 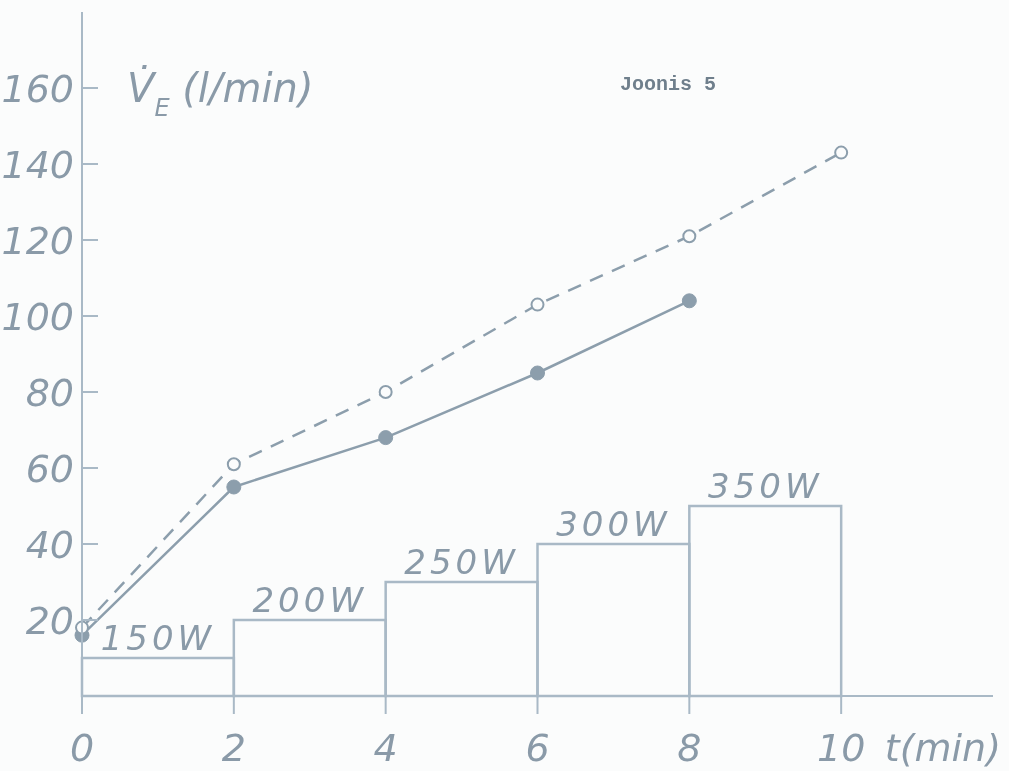 I want to click on annotation: 300W, so click(x=613, y=524).